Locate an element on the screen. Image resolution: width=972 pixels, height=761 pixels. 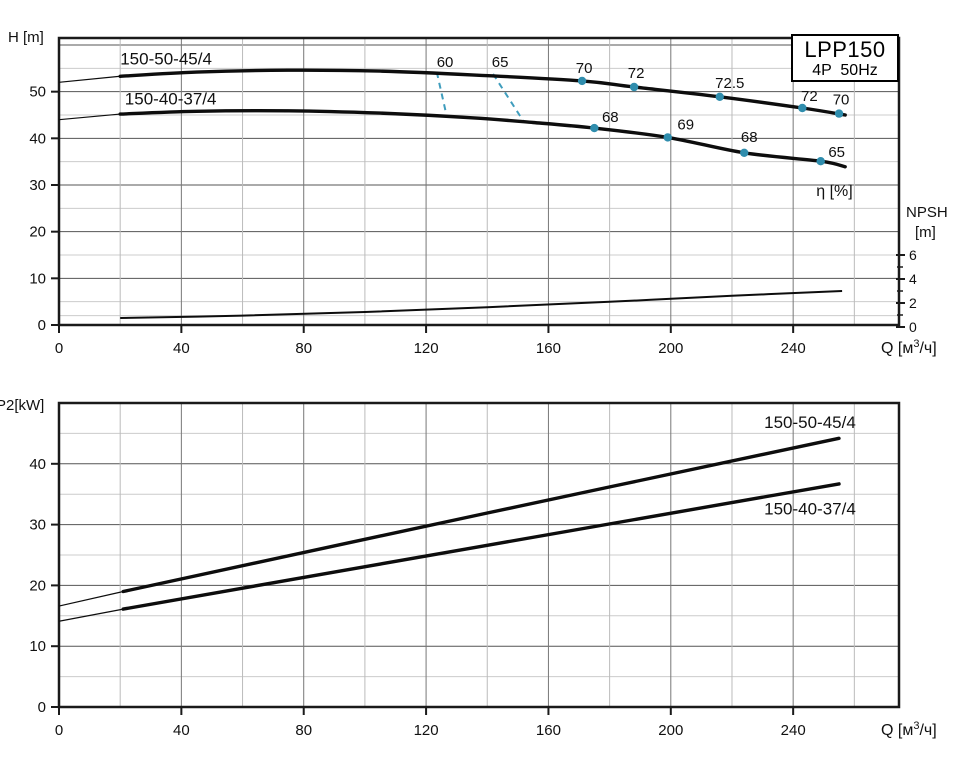
npsh-axis-title: NPSH is located at coordinates (927, 212).